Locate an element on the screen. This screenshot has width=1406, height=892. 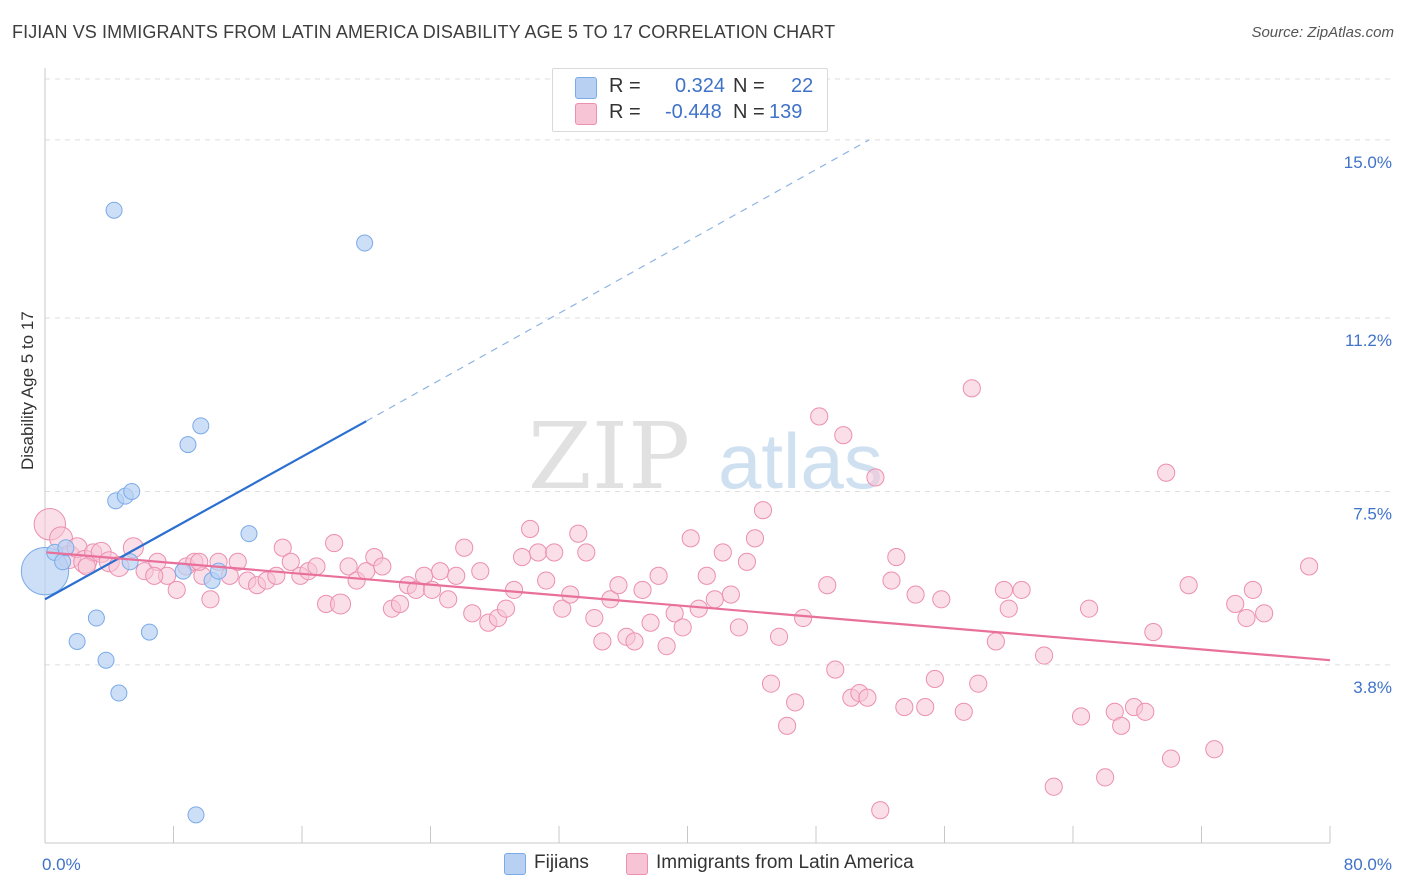
trend-line-fijians is located at coordinates (205, 510).